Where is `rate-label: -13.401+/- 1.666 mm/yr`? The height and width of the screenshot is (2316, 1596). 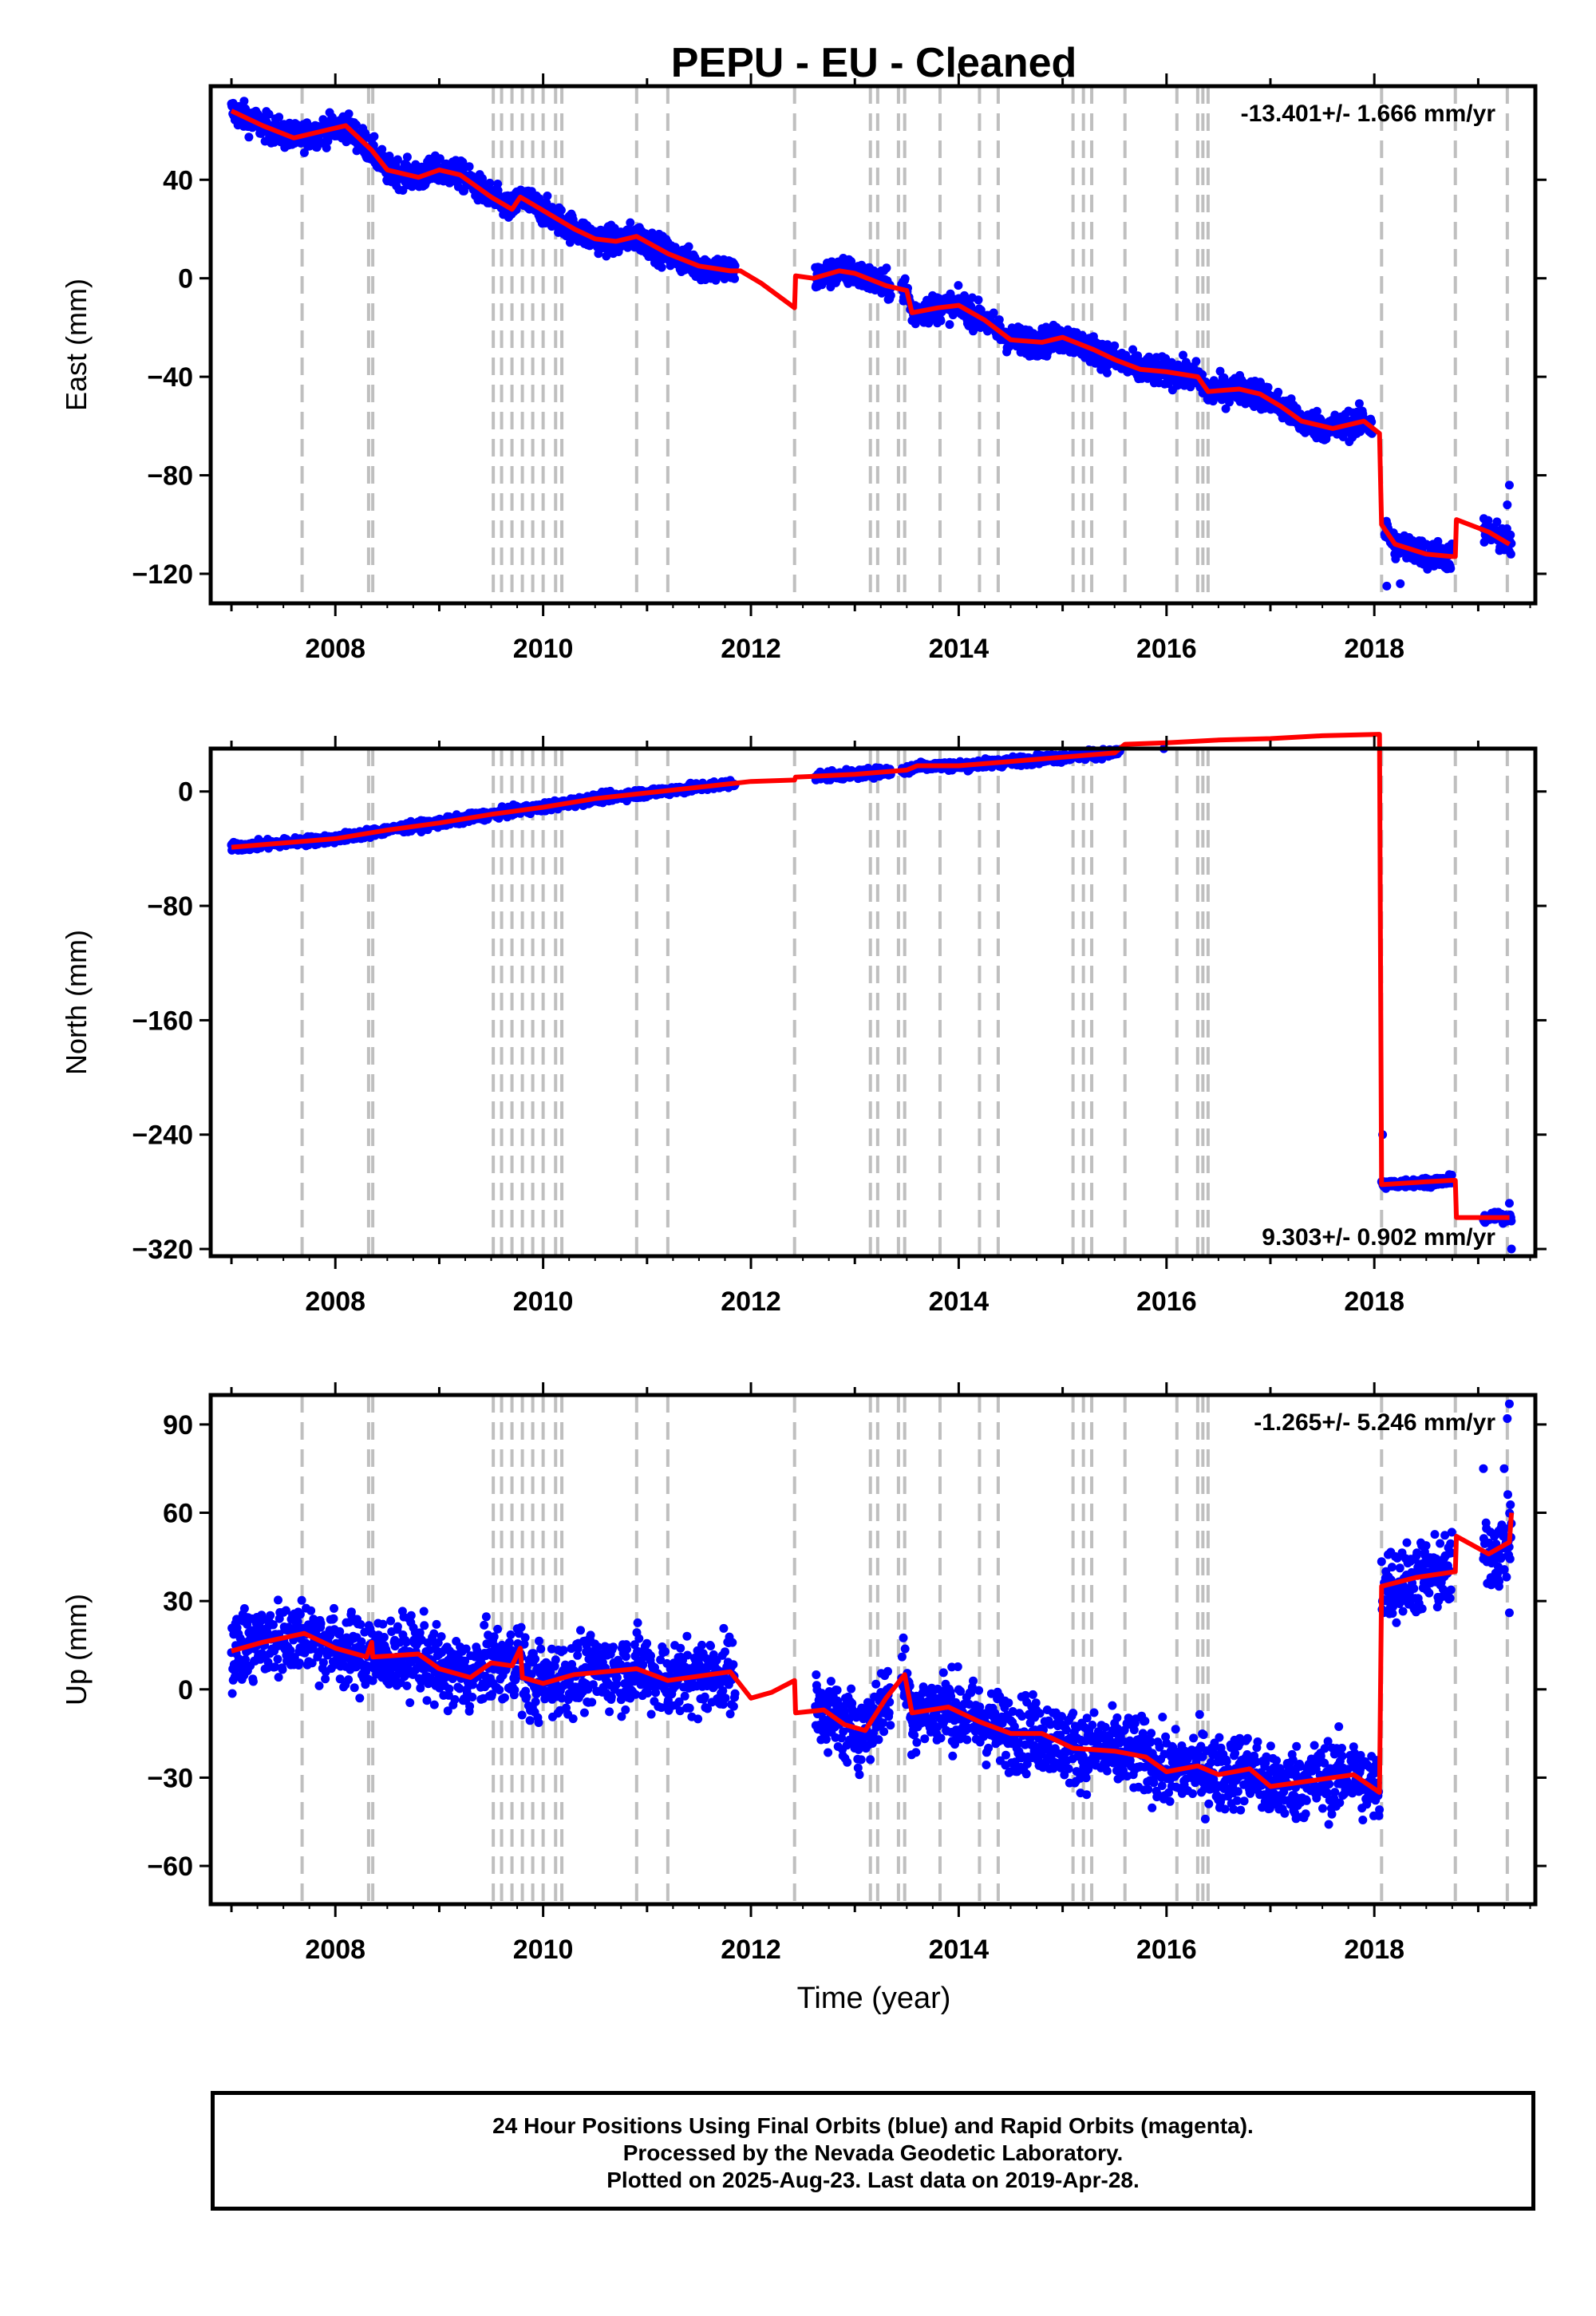 rate-label: -13.401+/- 1.666 mm/yr is located at coordinates (1368, 114).